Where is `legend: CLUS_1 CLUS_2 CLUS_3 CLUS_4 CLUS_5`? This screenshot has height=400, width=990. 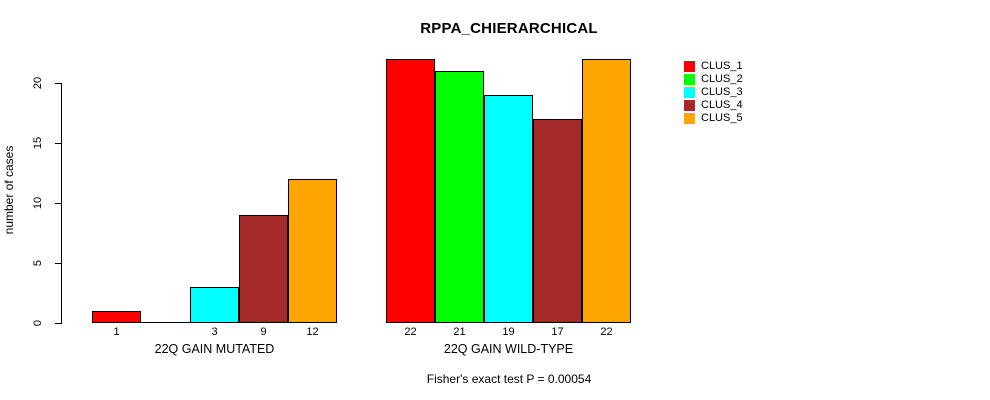 legend: CLUS_1 CLUS_2 CLUS_3 CLUS_4 CLUS_5 is located at coordinates (713, 92).